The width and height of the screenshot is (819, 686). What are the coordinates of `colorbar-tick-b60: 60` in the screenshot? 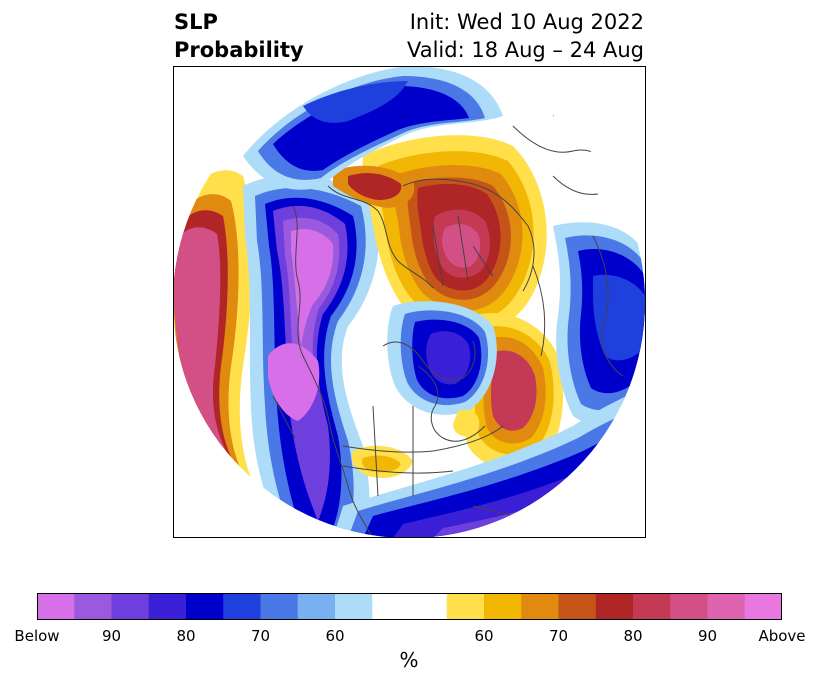 It's located at (335, 636).